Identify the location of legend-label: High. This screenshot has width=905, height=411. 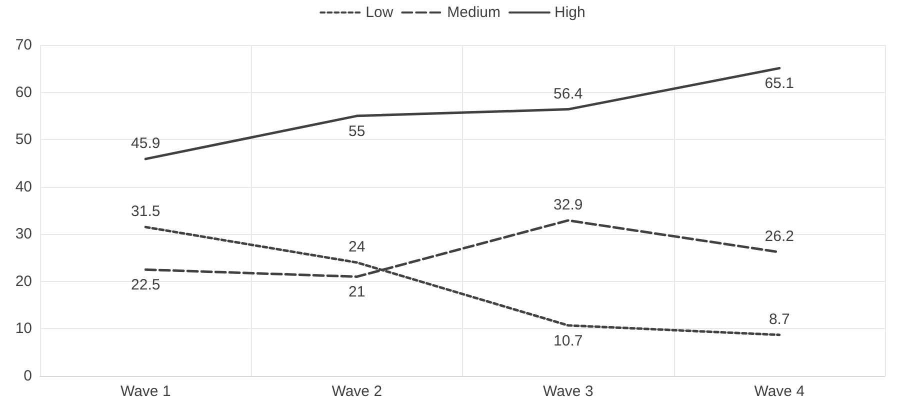
(570, 12).